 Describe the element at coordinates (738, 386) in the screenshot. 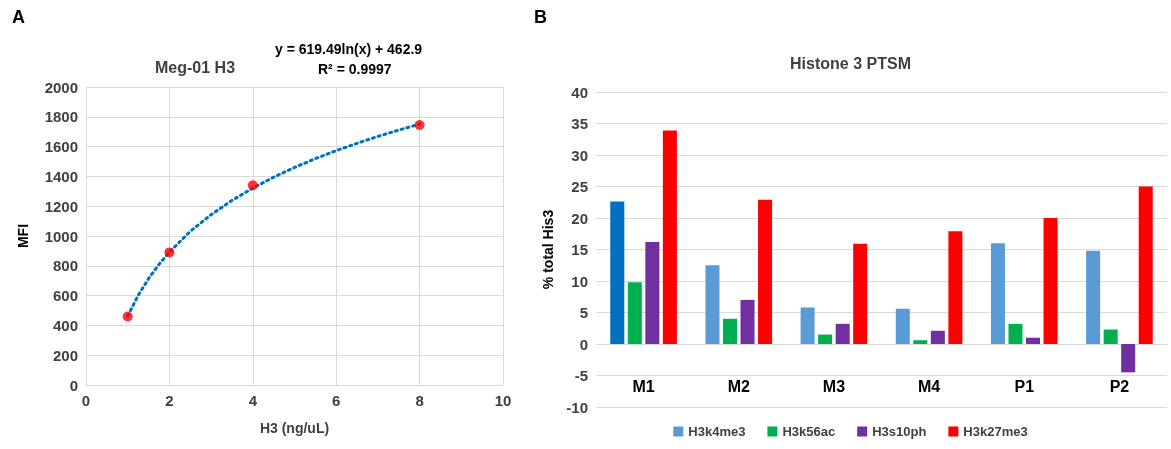

I see `x-tick-label: M2` at that location.